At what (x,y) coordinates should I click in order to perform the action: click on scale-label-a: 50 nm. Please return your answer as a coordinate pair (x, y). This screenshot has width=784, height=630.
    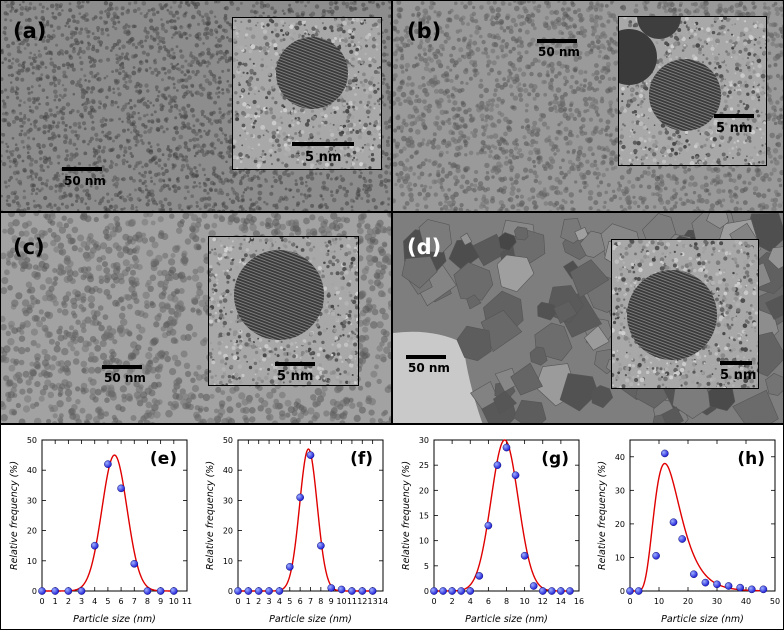
    Looking at the image, I should click on (85, 181).